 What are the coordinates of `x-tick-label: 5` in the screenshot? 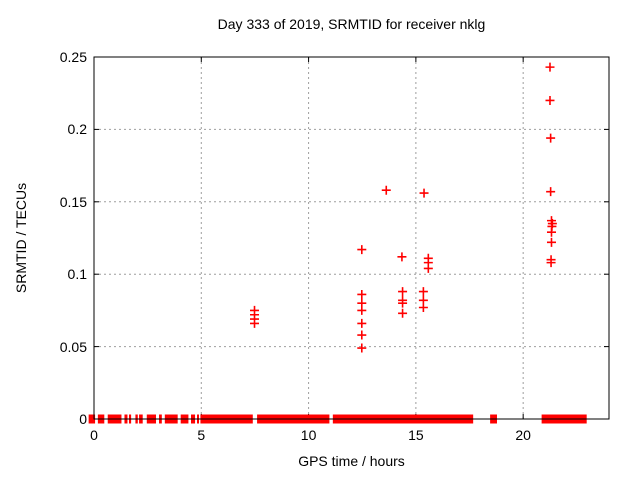 It's located at (201, 435).